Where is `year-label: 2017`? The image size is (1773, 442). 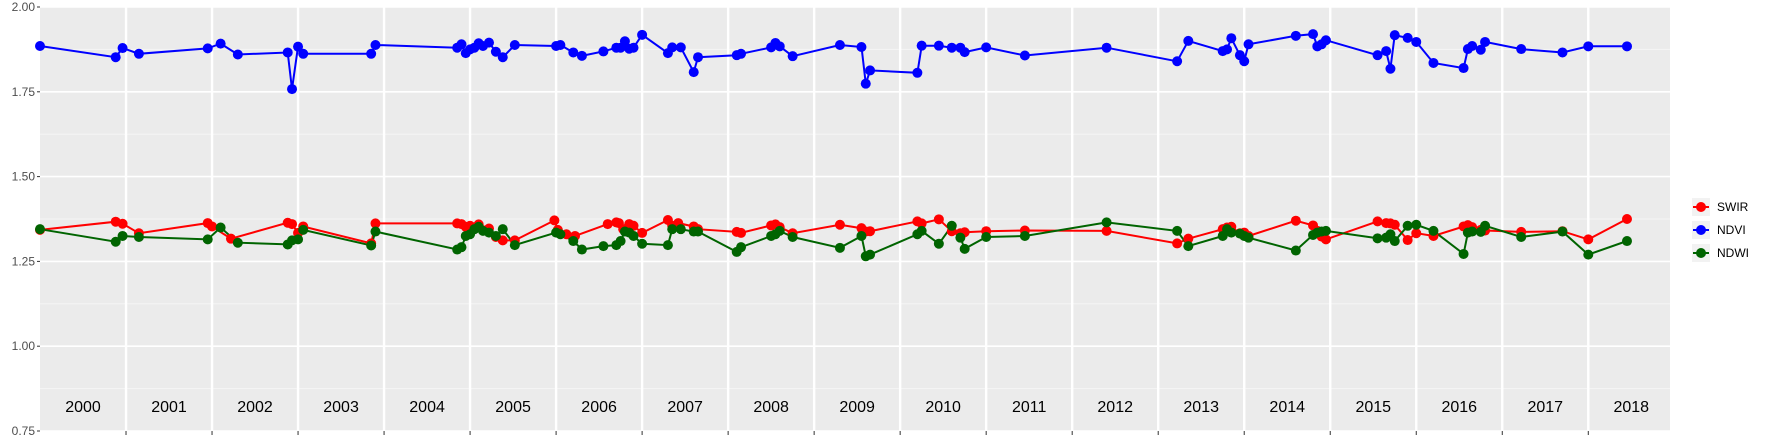
year-label: 2017 is located at coordinates (1545, 407).